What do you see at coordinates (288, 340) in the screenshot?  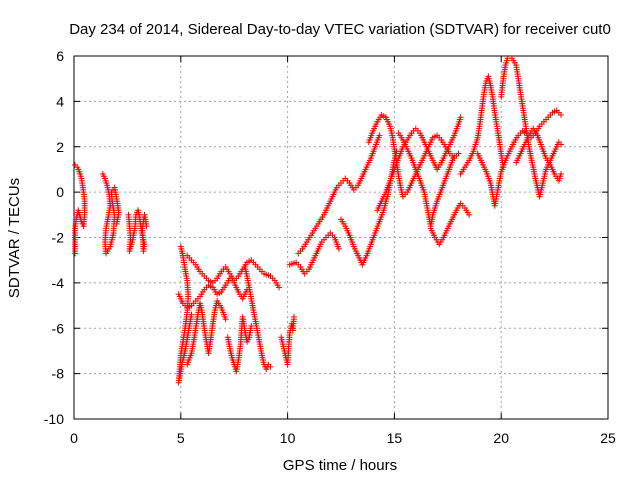 I see `series-sat-j` at bounding box center [288, 340].